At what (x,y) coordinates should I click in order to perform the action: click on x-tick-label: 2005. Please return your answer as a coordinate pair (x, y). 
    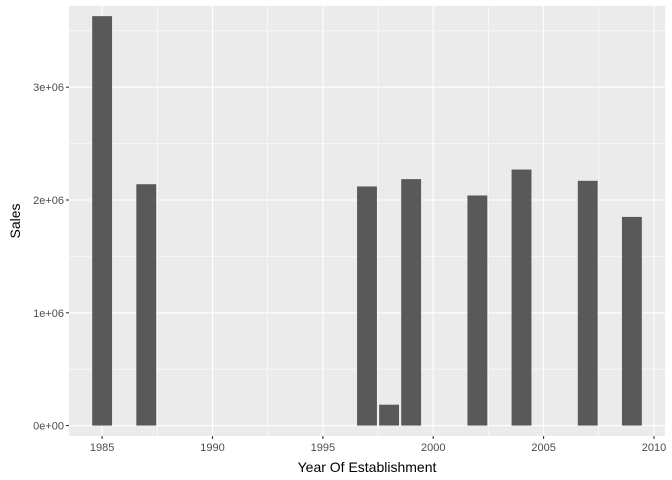
    Looking at the image, I should click on (543, 448).